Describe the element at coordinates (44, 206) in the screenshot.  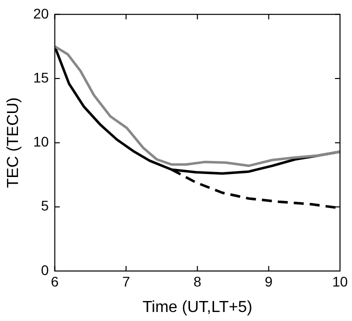
I see `y-tick-label: 5` at that location.